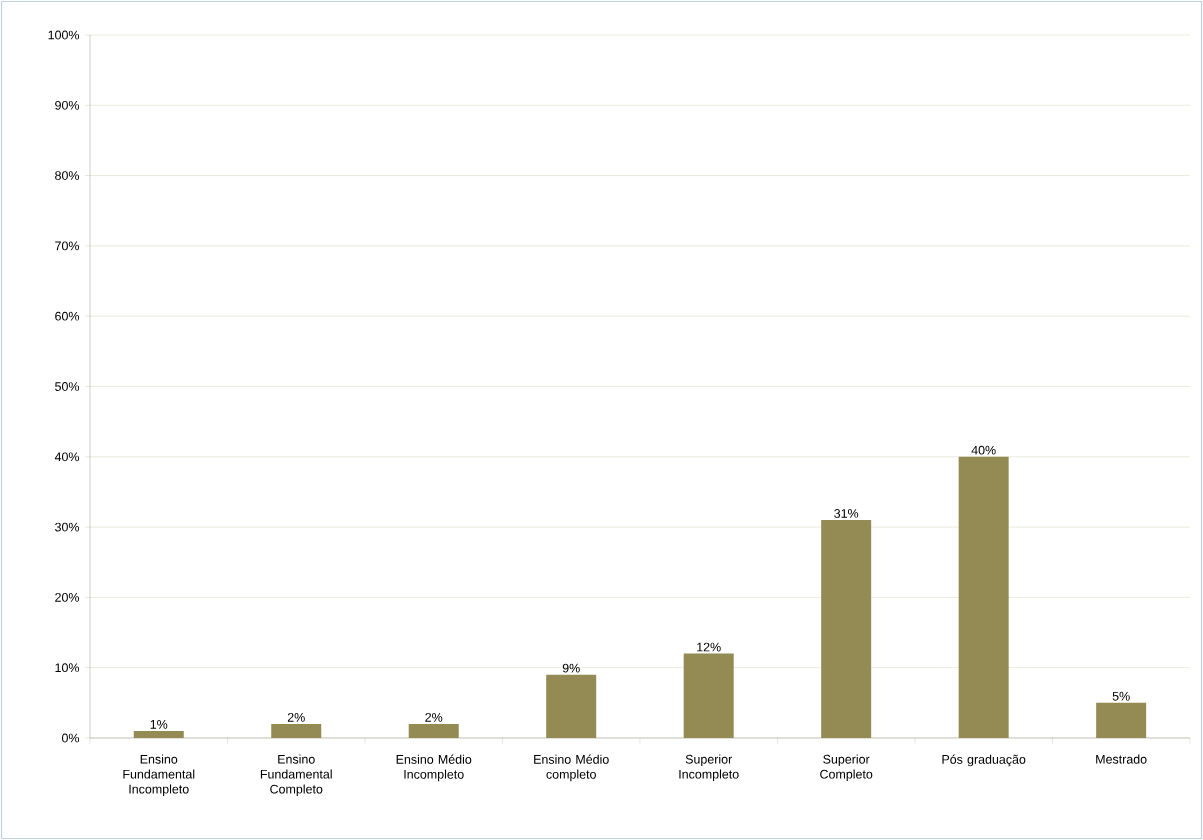  Describe the element at coordinates (70, 738) in the screenshot. I see `y-tick-label: 0%` at that location.